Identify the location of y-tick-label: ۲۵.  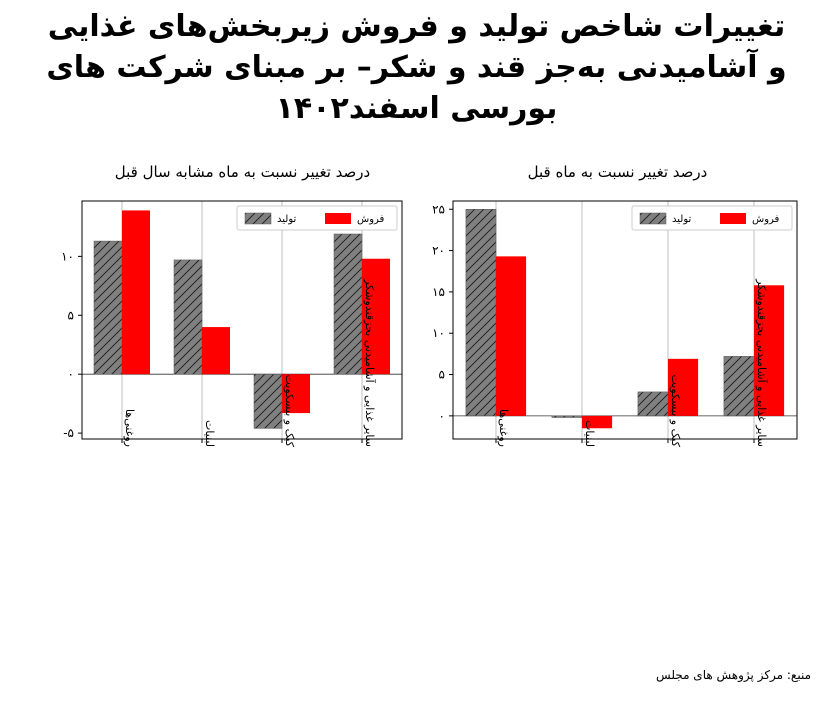
(438, 209).